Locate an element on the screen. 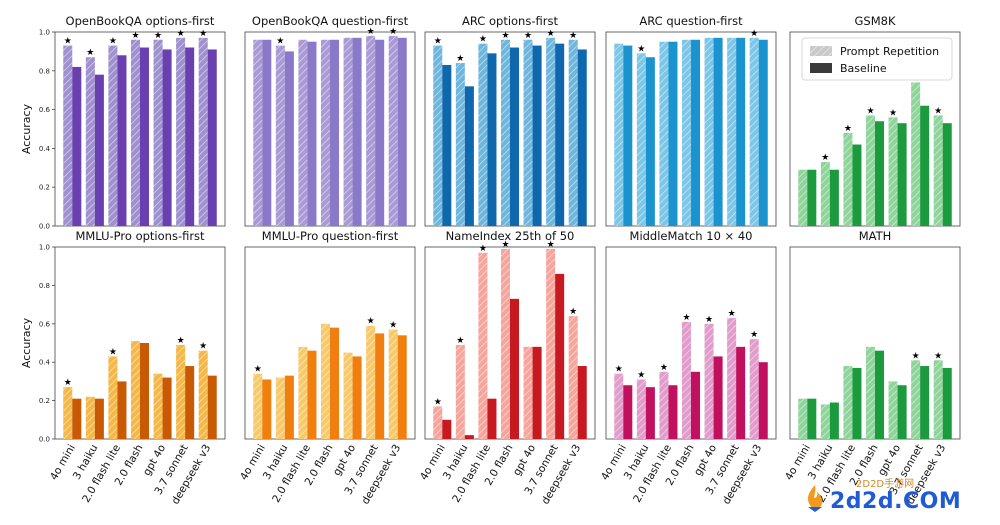 This screenshot has width=1000, height=525. watermark-brand: 2d2d.COM is located at coordinates (896, 501).